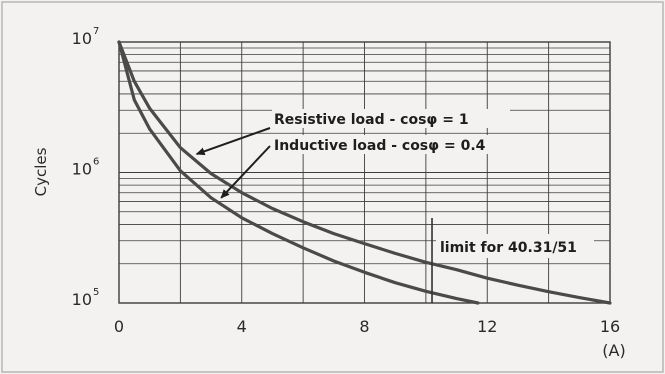 Image resolution: width=665 pixels, height=374 pixels. Describe the element at coordinates (119, 326) in the screenshot. I see `x-tick-label: 0` at that location.